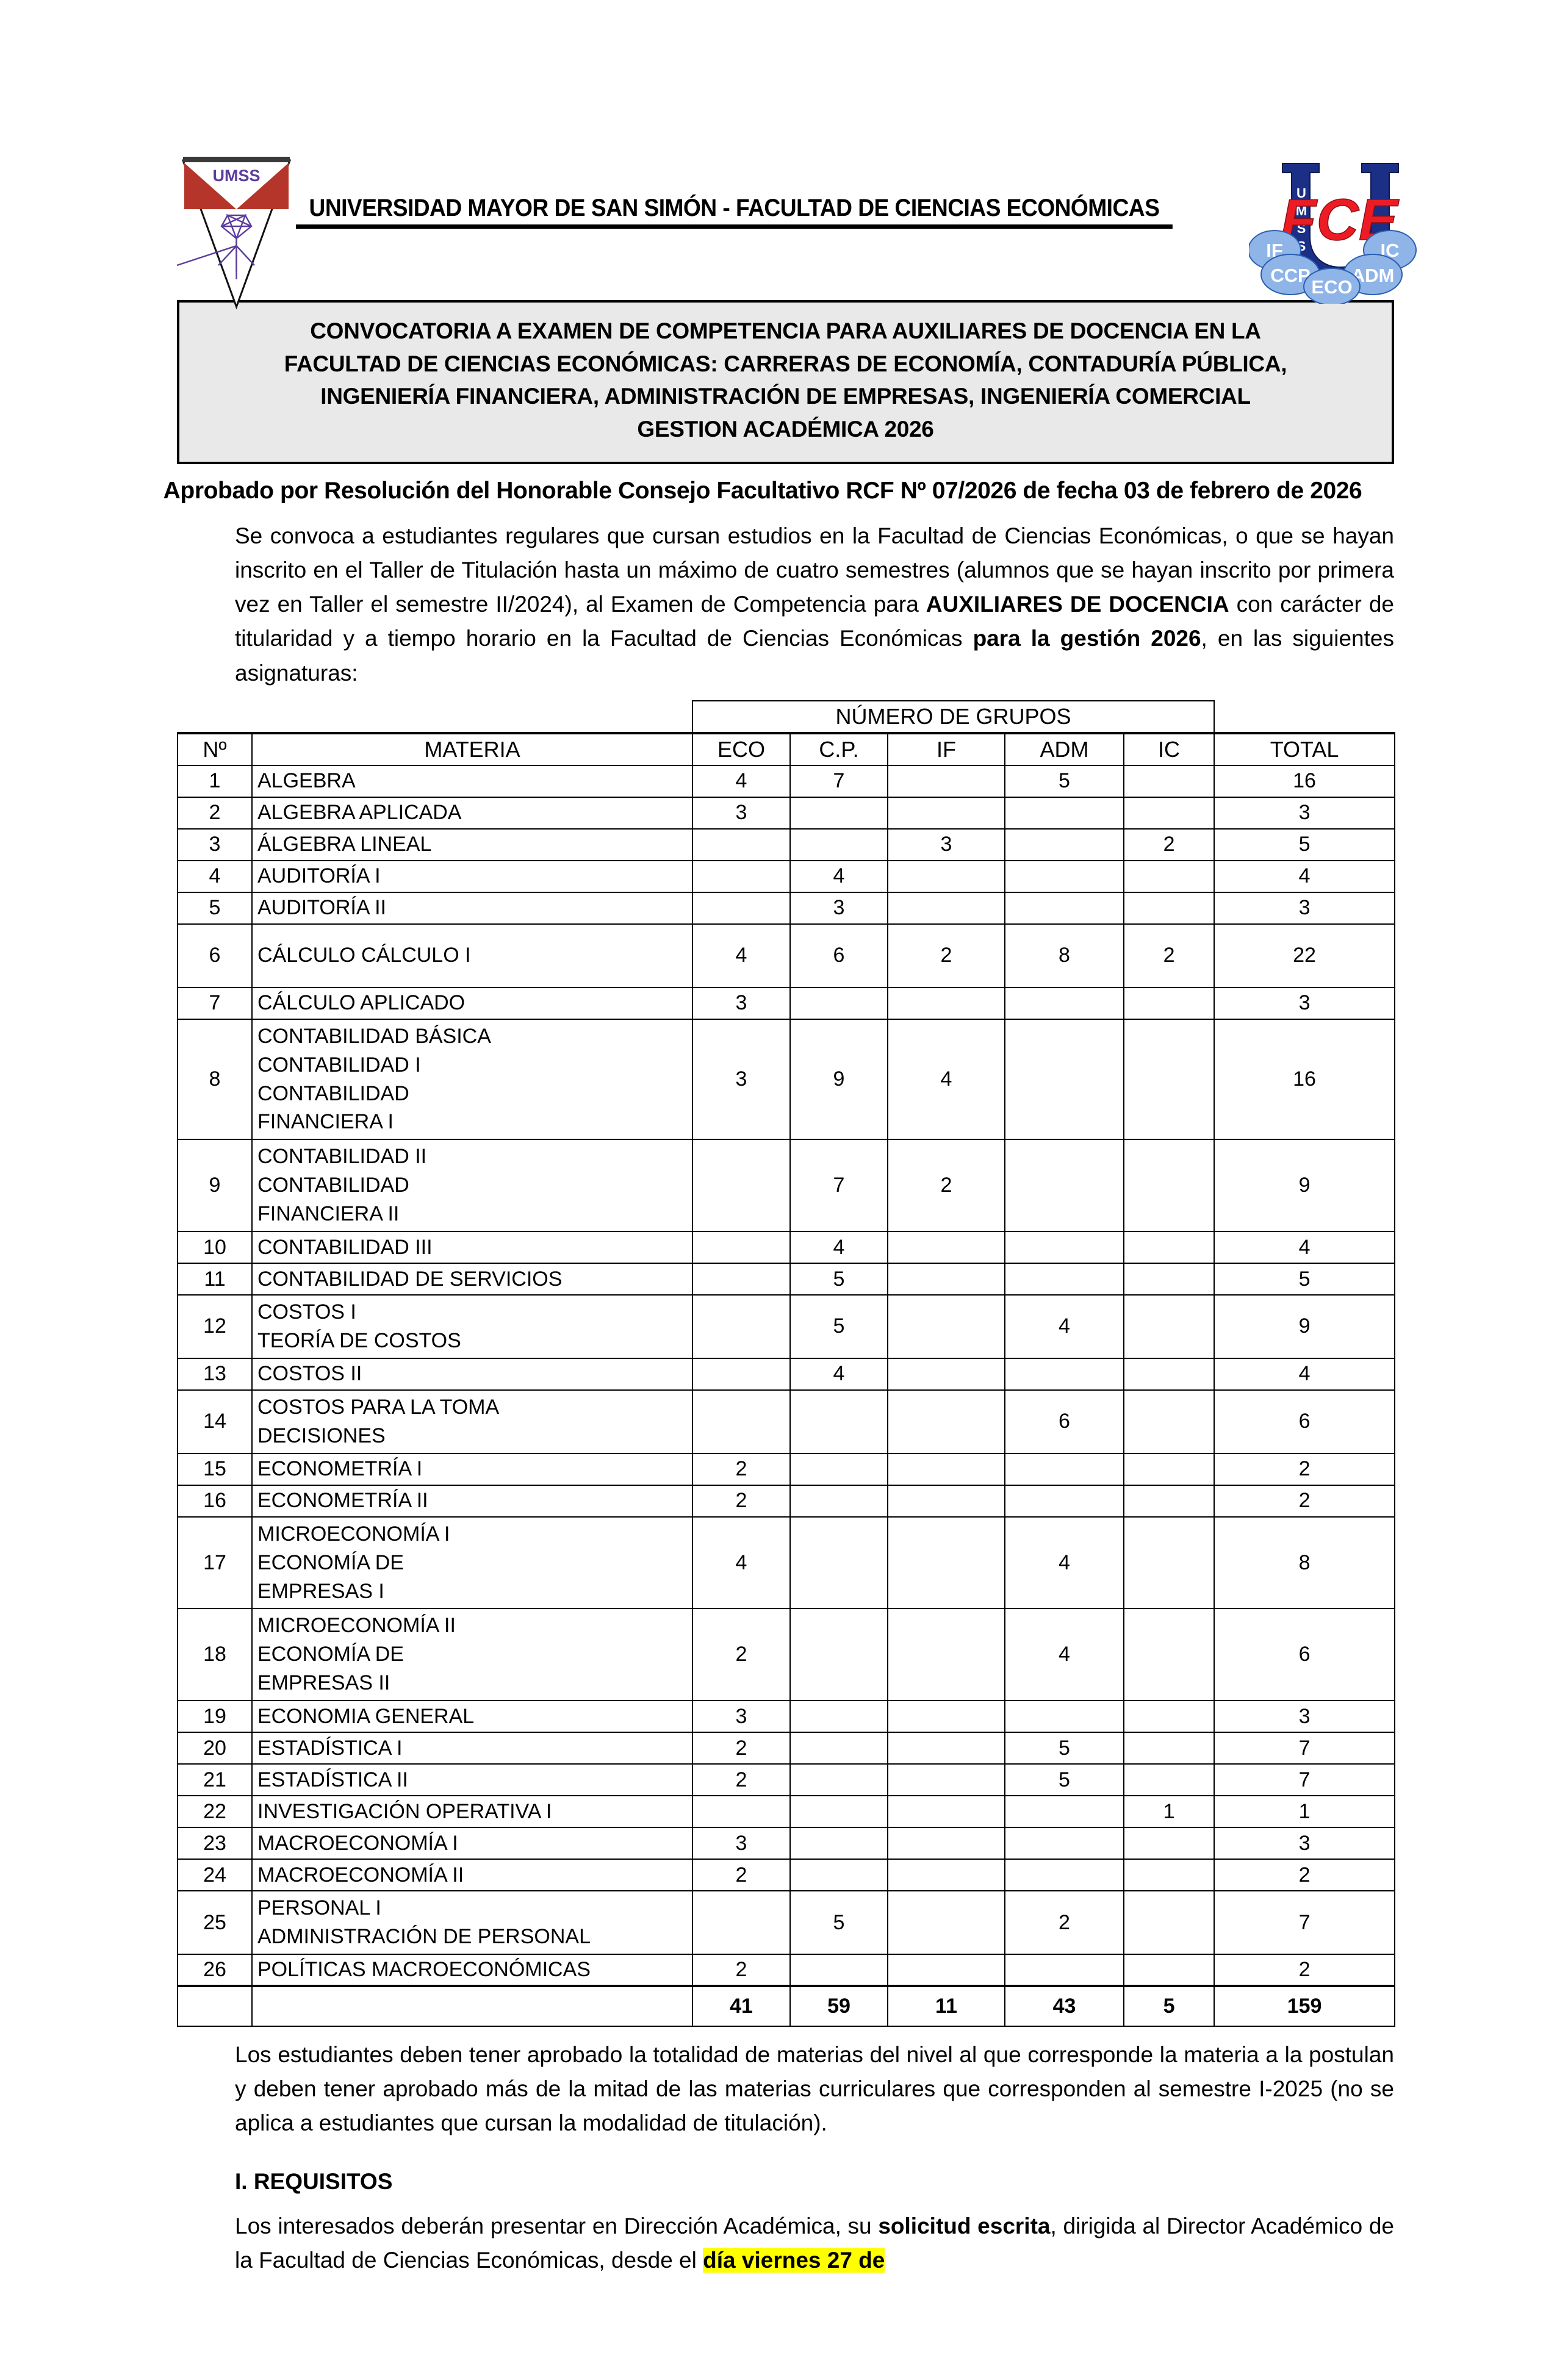  Describe the element at coordinates (1064, 1748) in the screenshot. I see `row-adm: 5` at that location.